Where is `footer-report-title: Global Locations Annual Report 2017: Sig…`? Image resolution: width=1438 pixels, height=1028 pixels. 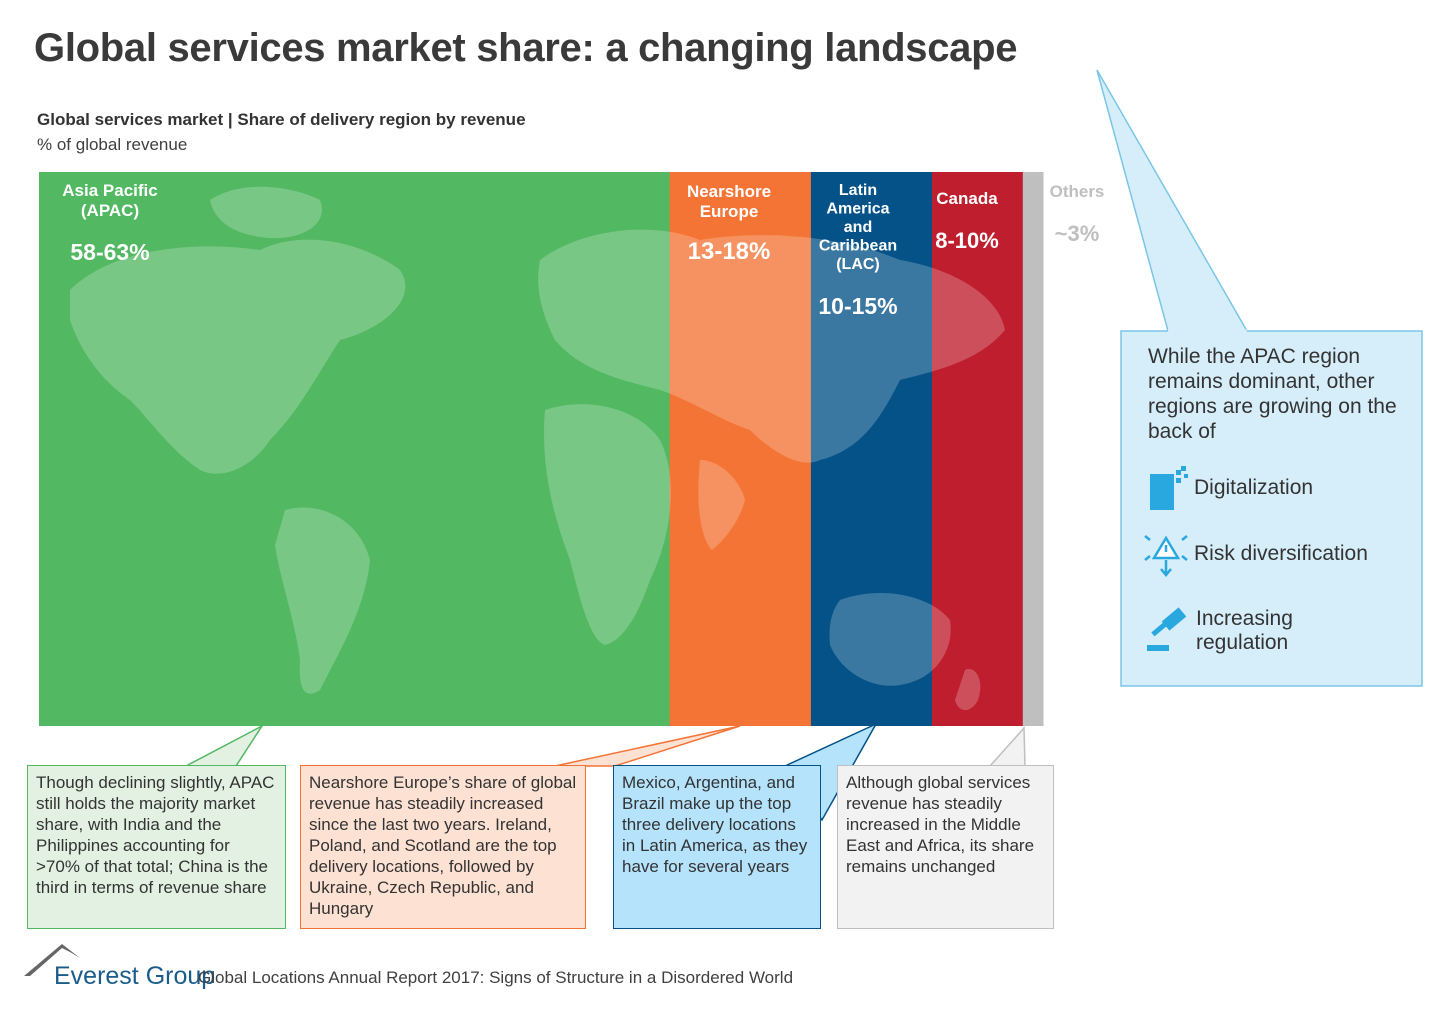
footer-report-title: Global Locations Annual Report 2017: Sig… is located at coordinates (496, 977).